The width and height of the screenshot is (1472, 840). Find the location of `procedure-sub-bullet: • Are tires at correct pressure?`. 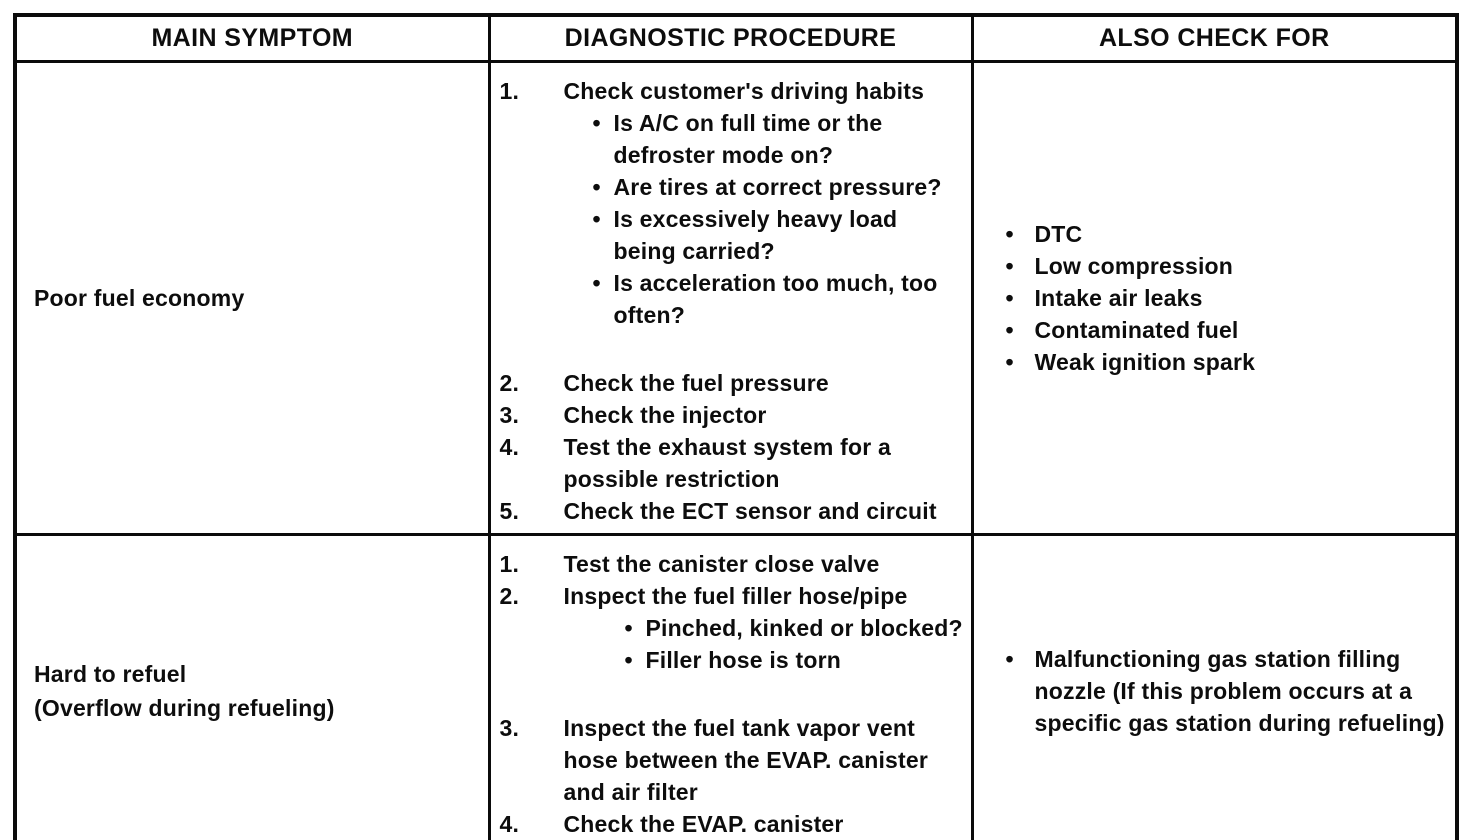

procedure-sub-bullet: • Are tires at correct pressure? is located at coordinates (779, 187).